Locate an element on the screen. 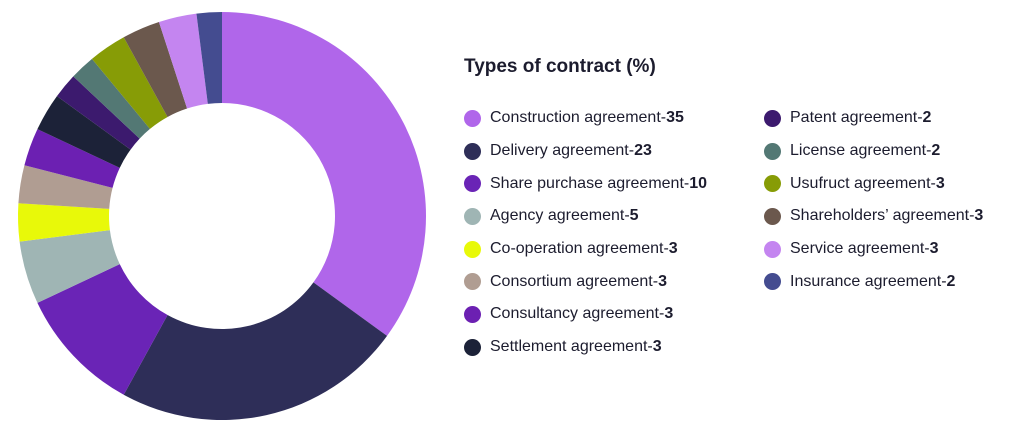  legend-item: Delivery agreement - 23 is located at coordinates (585, 151).